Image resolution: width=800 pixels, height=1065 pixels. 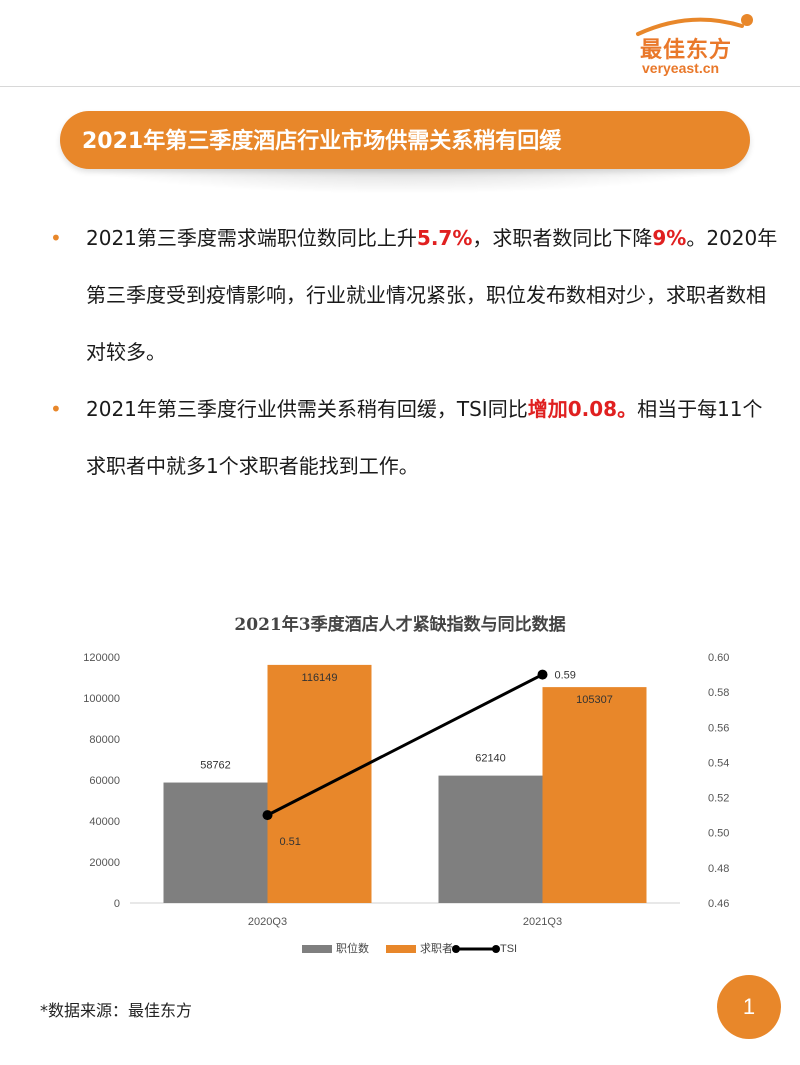 I want to click on tsi-data-label: 0.51, so click(x=290, y=842).